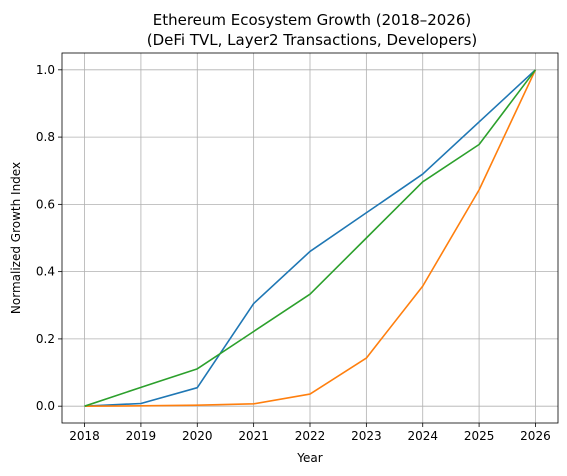  Describe the element at coordinates (49, 238) in the screenshot. I see `y-axis-ticks: 0.0 0.2 0.4 0.6 0.8 1.0` at that location.